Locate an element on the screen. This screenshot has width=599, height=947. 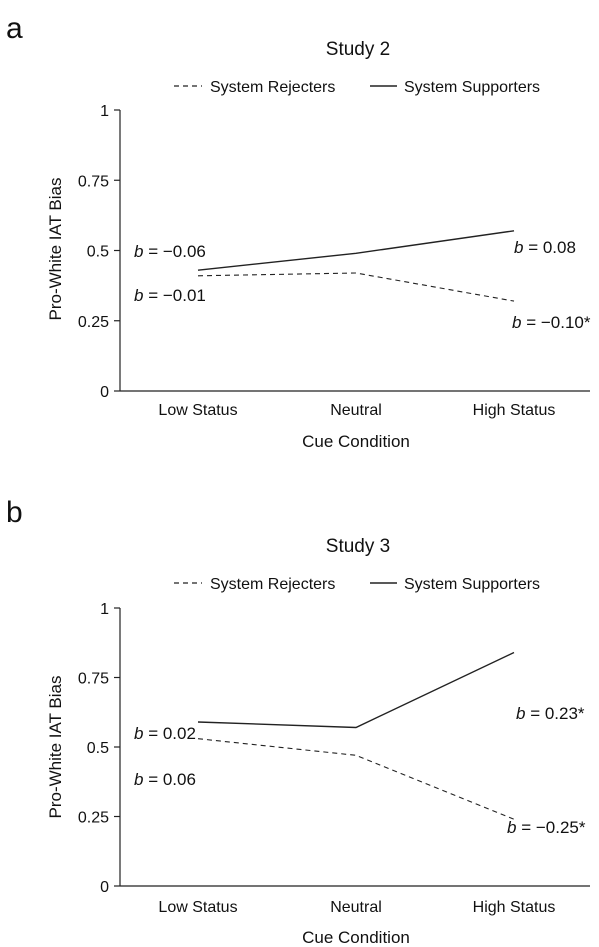
annotation-supporters-end-b: b = 0.23* is located at coordinates (550, 713).